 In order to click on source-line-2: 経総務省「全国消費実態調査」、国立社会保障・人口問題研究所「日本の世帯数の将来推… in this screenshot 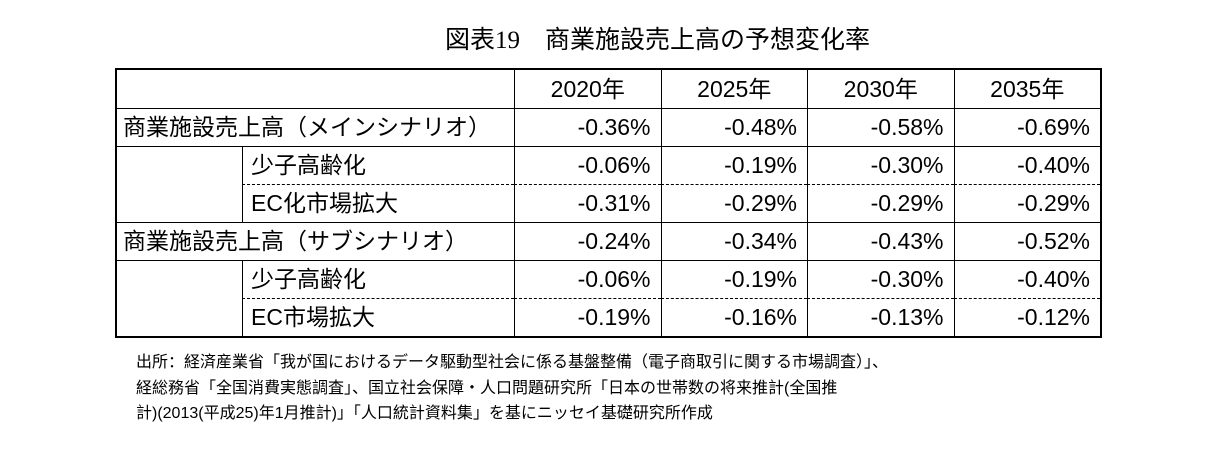, I will do `click(487, 388)`.